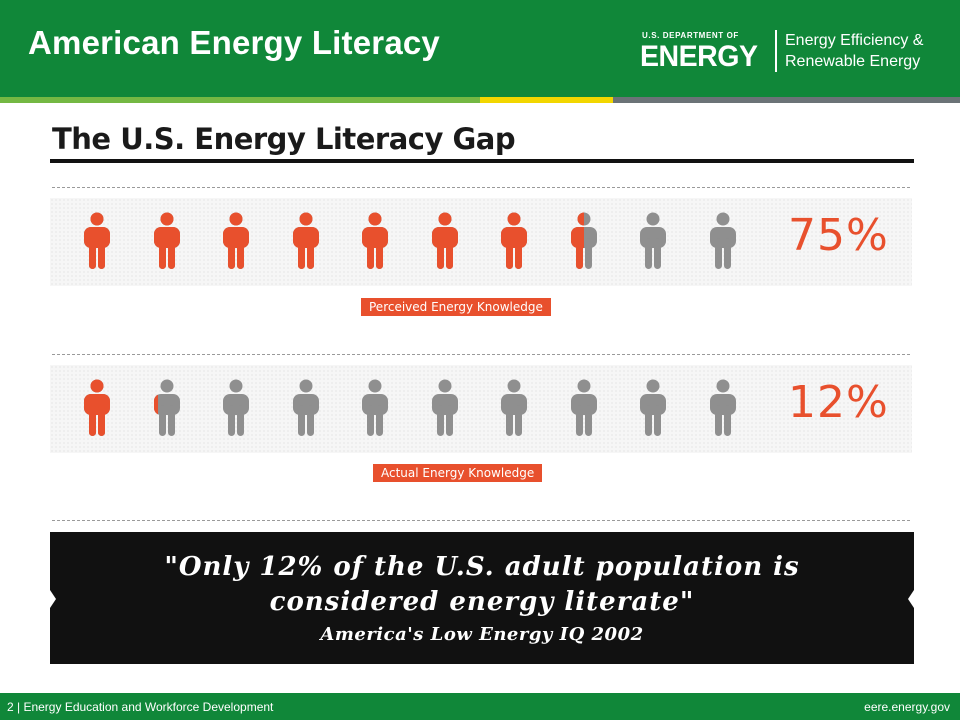 This screenshot has height=720, width=960. What do you see at coordinates (53, 599) in the screenshot?
I see `quote-notch-left` at bounding box center [53, 599].